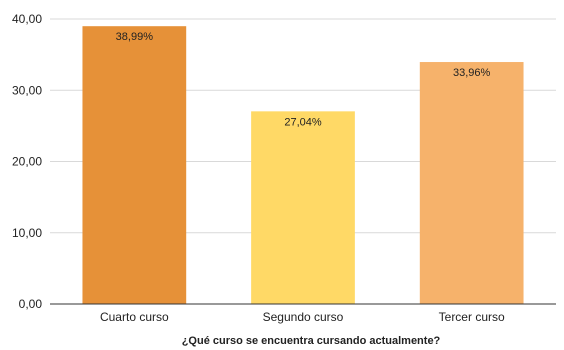 The image size is (564, 350). What do you see at coordinates (27, 233) in the screenshot?
I see `y-tick-label: 10,00` at bounding box center [27, 233].